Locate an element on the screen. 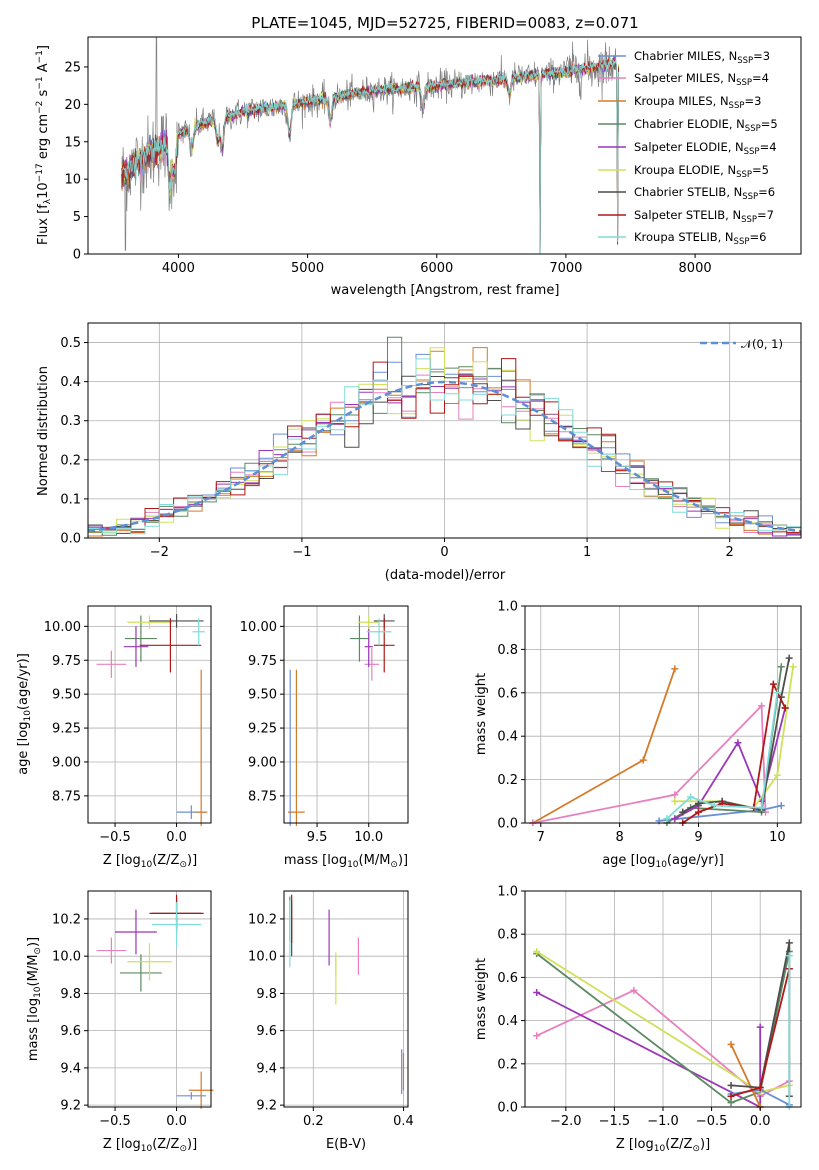 Image resolution: width=819 pixels, height=1170 pixels. mass-vs-z-grid is located at coordinates (149, 999).